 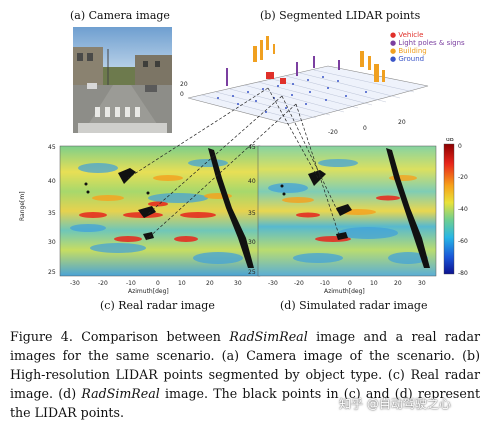 I want to click on watermark: 知乎 @自动驾驶之心, so click(x=395, y=404).